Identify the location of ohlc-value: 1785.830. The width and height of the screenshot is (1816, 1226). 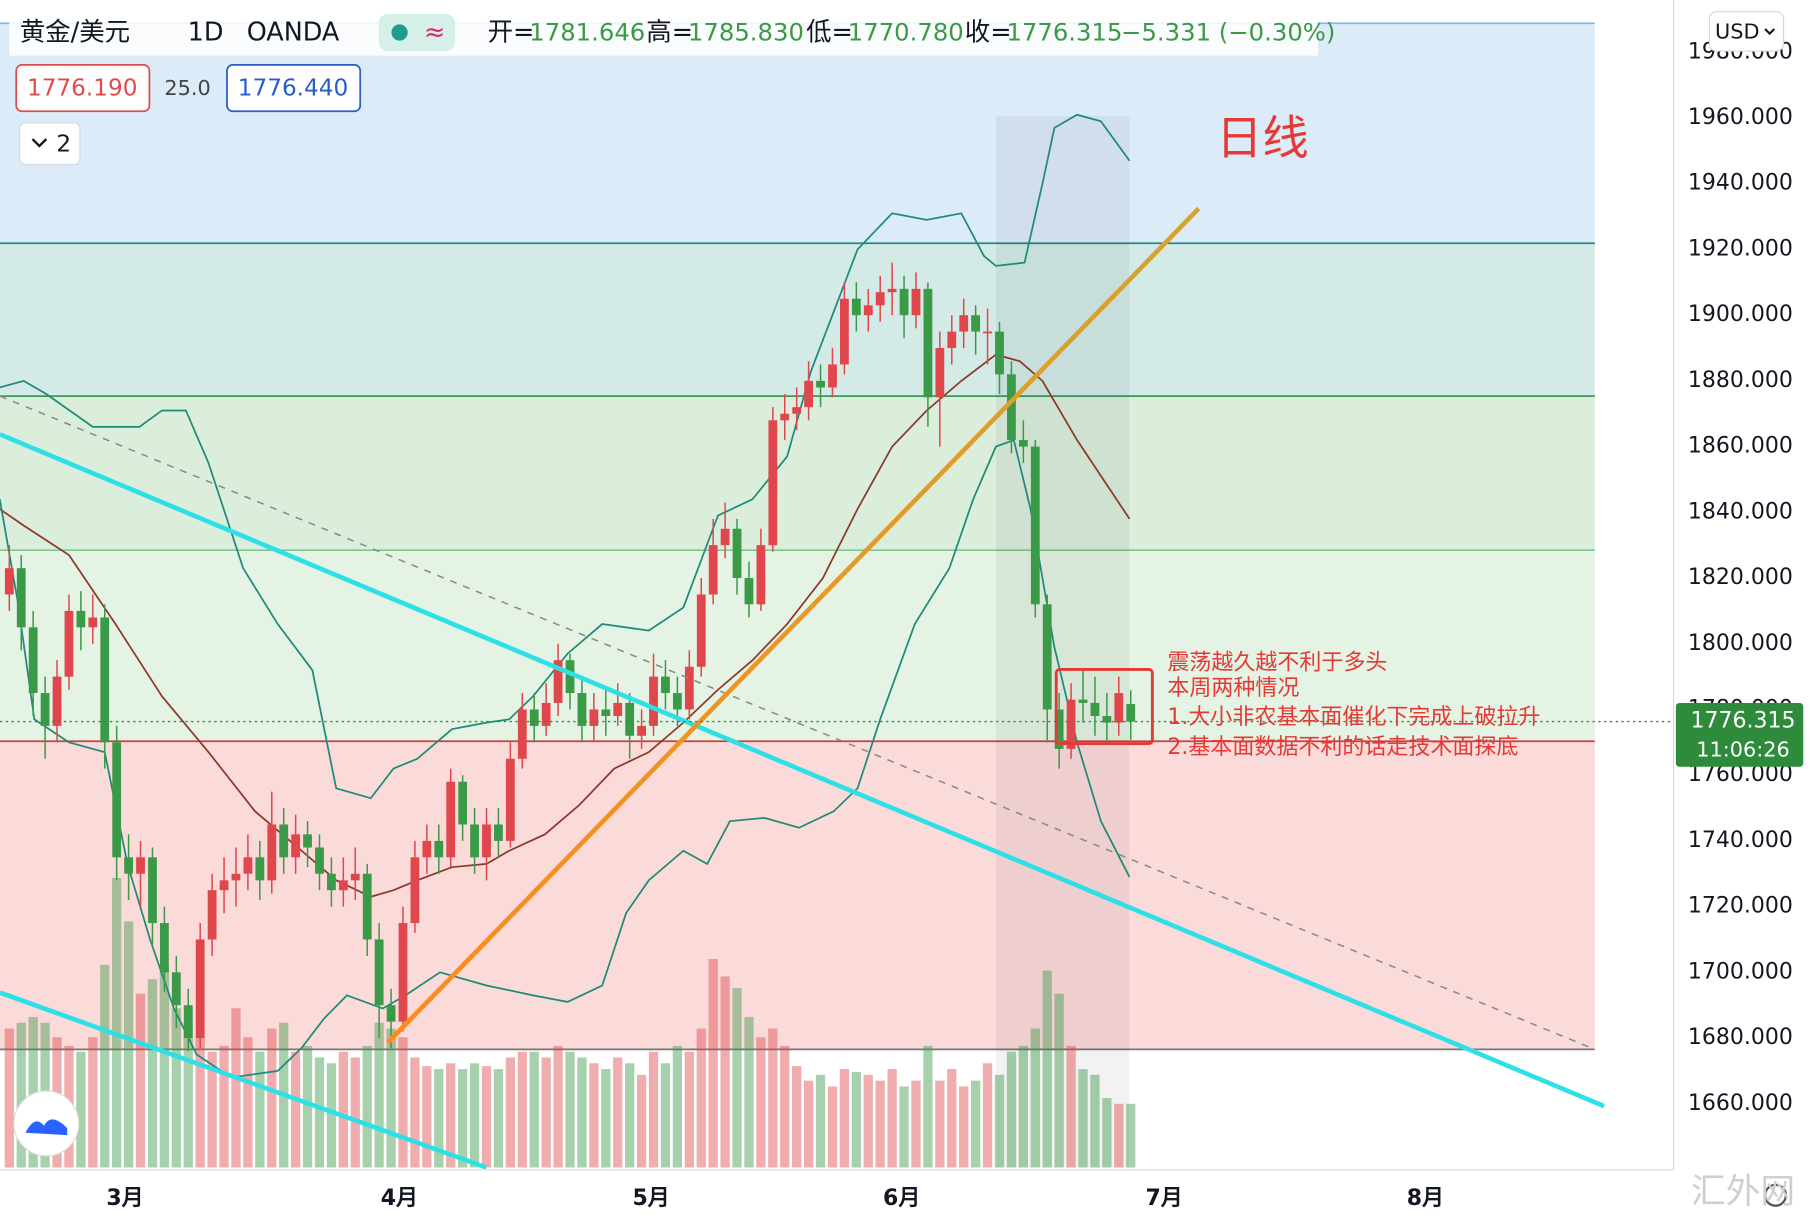
(746, 32).